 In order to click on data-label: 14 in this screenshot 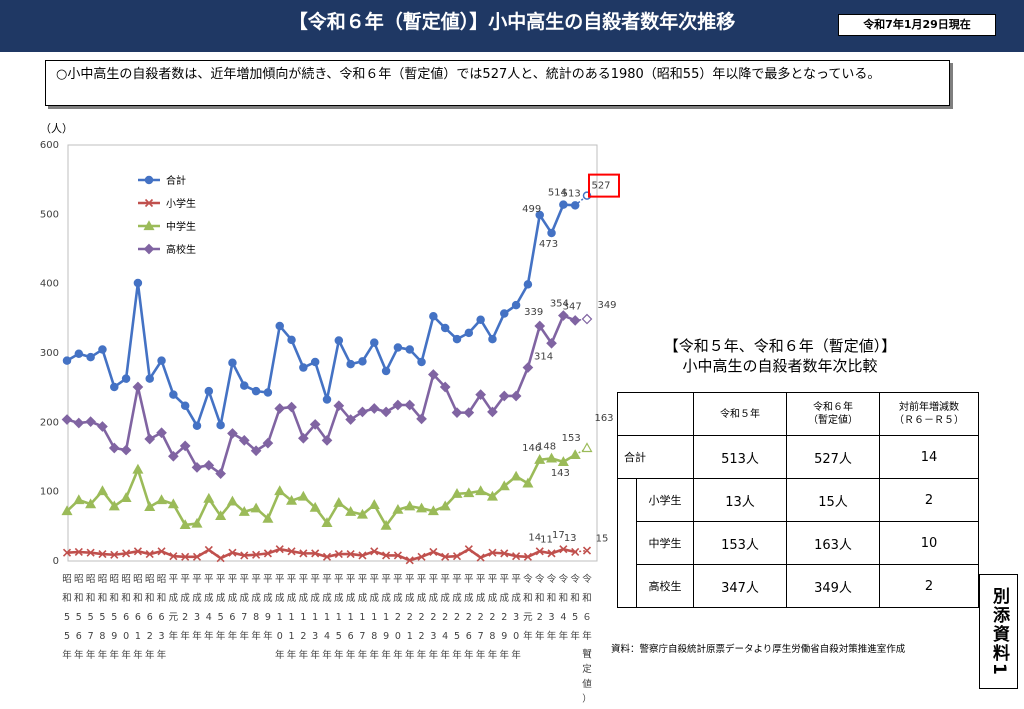, I will do `click(534, 537)`.